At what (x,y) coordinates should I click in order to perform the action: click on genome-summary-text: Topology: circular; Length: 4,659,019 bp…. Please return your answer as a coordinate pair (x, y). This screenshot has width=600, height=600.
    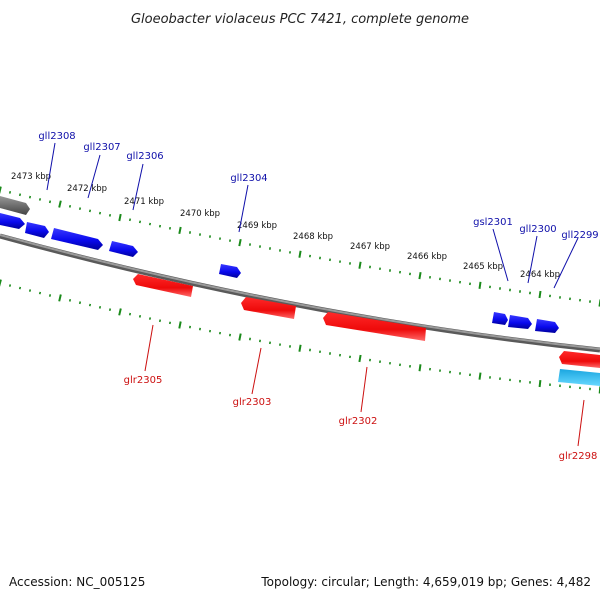
    Looking at the image, I should click on (425, 582).